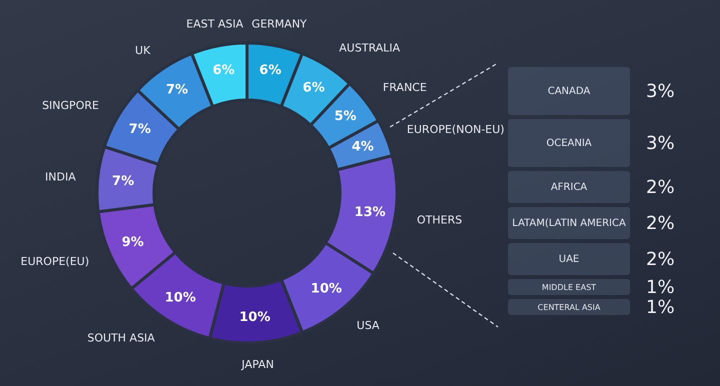  What do you see at coordinates (70, 105) in the screenshot?
I see `slice-label: SINGPORE` at bounding box center [70, 105].